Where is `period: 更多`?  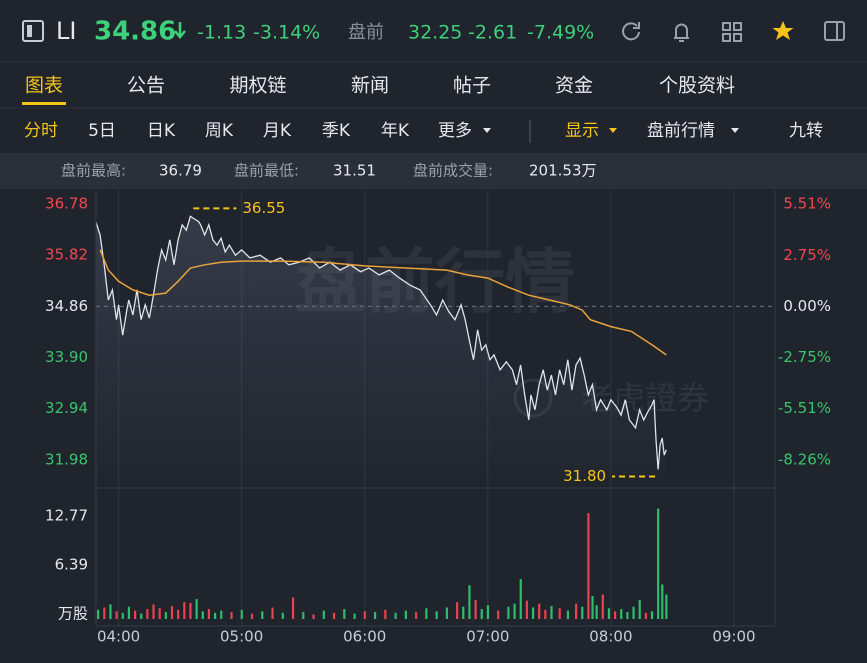 period: 更多 is located at coordinates (455, 131).